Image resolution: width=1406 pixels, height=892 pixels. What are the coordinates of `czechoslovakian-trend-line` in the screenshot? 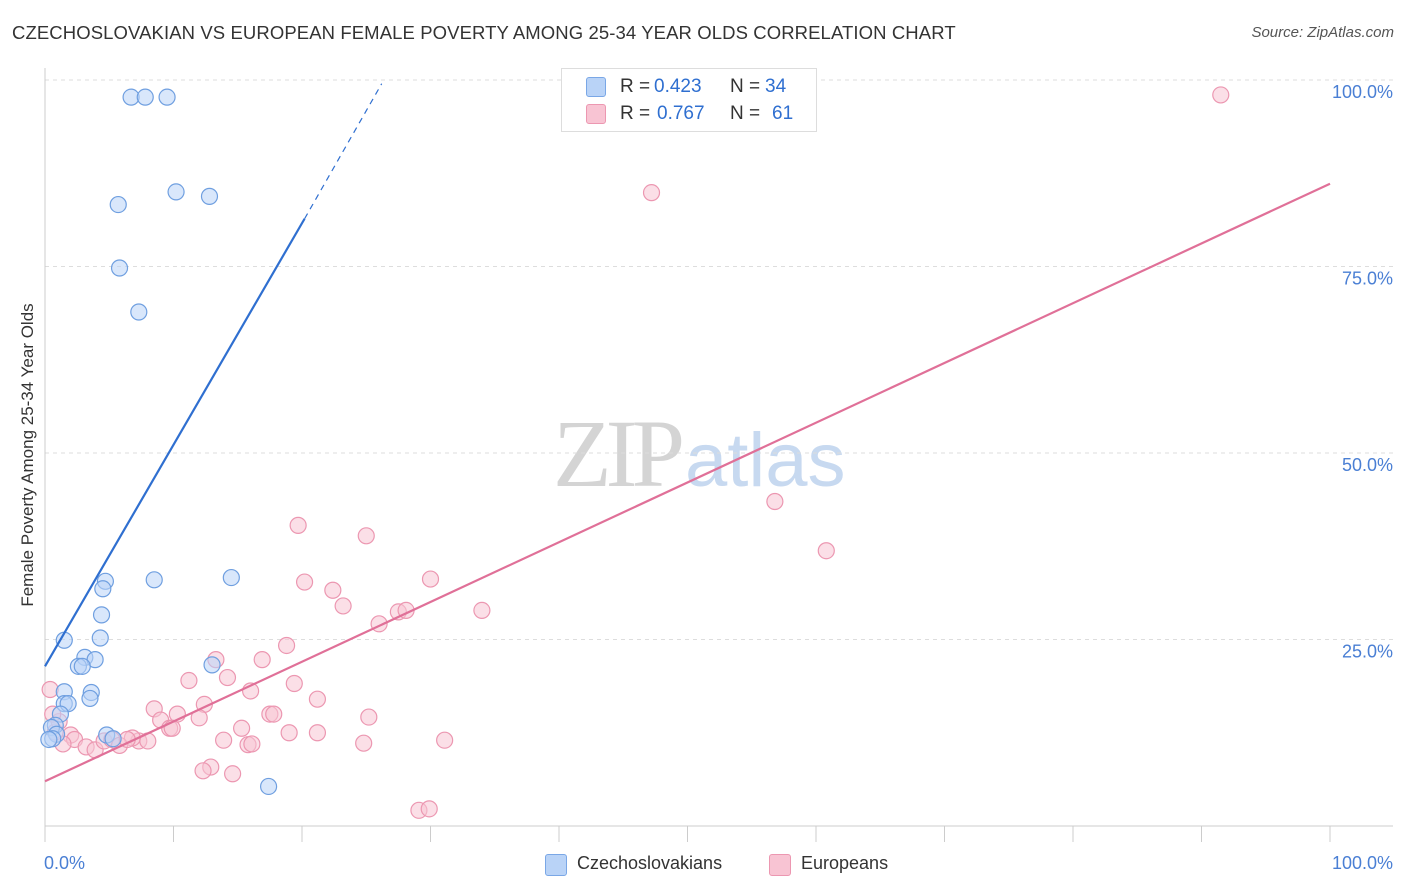 It's located at (175, 442).